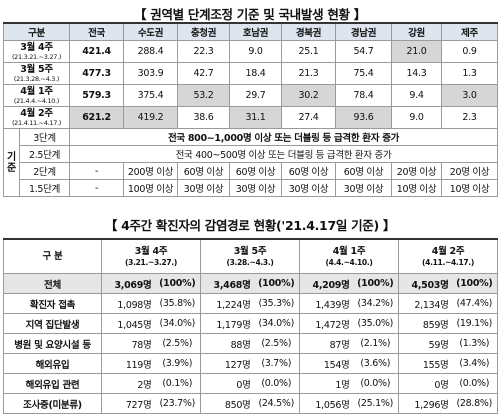 The width and height of the screenshot is (500, 414). I want to click on value-cell: 78.4, so click(364, 95).